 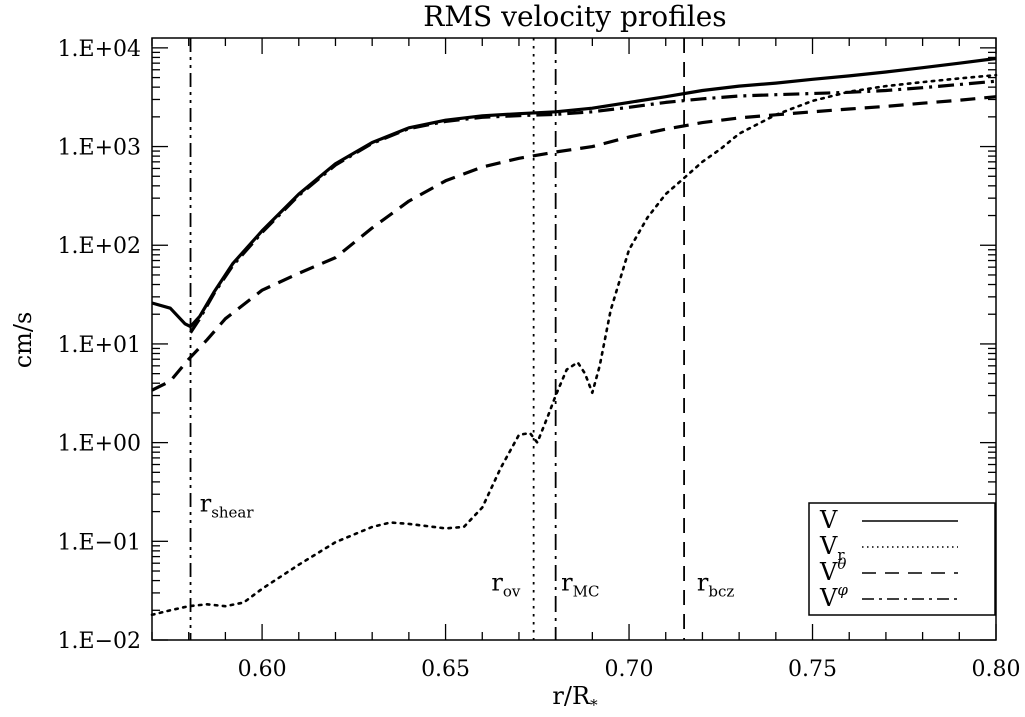 What do you see at coordinates (574, 16) in the screenshot?
I see `chart-title: RMS velocity profiles` at bounding box center [574, 16].